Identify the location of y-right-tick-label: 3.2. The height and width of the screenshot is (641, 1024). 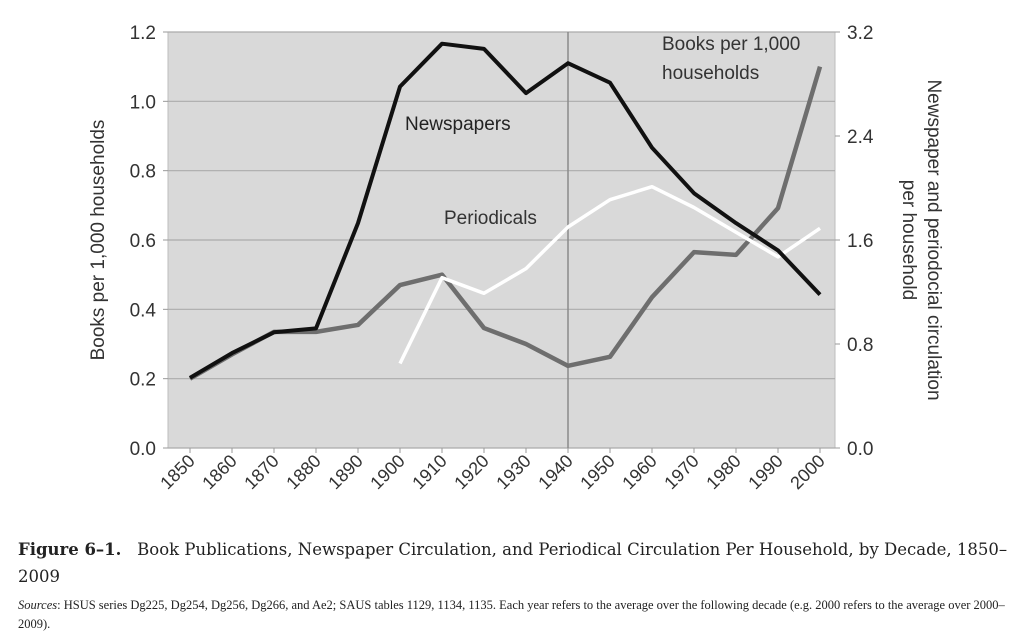
(860, 33).